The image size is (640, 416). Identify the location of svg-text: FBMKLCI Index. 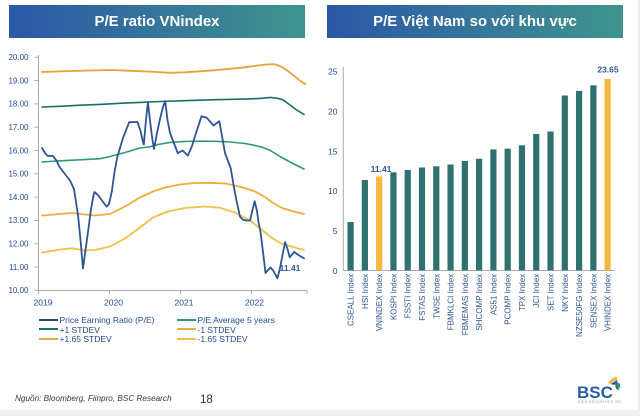
(451, 302).